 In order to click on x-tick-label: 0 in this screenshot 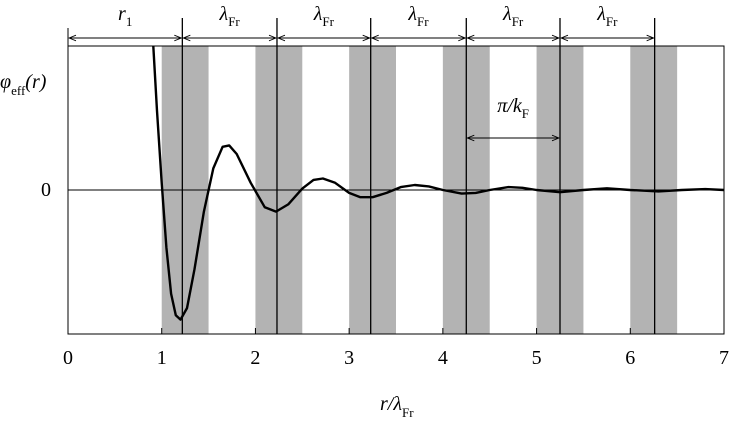, I will do `click(68, 358)`.